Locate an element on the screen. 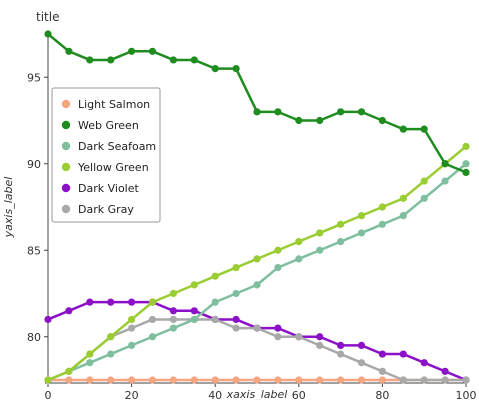 Image resolution: width=479 pixels, height=400 pixels. legend-label: Light Salmon is located at coordinates (114, 104).